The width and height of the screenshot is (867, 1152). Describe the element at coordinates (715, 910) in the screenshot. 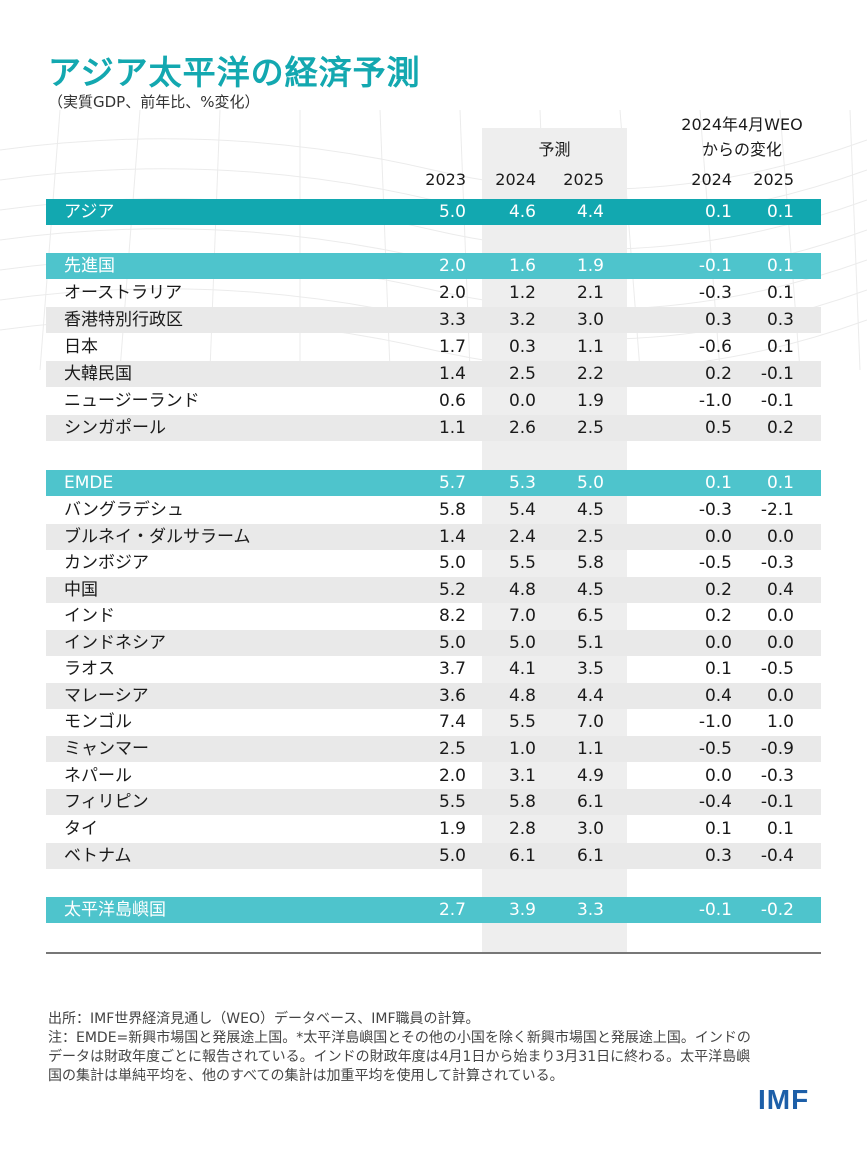

I see `cell-change-2024: -0.1` at that location.